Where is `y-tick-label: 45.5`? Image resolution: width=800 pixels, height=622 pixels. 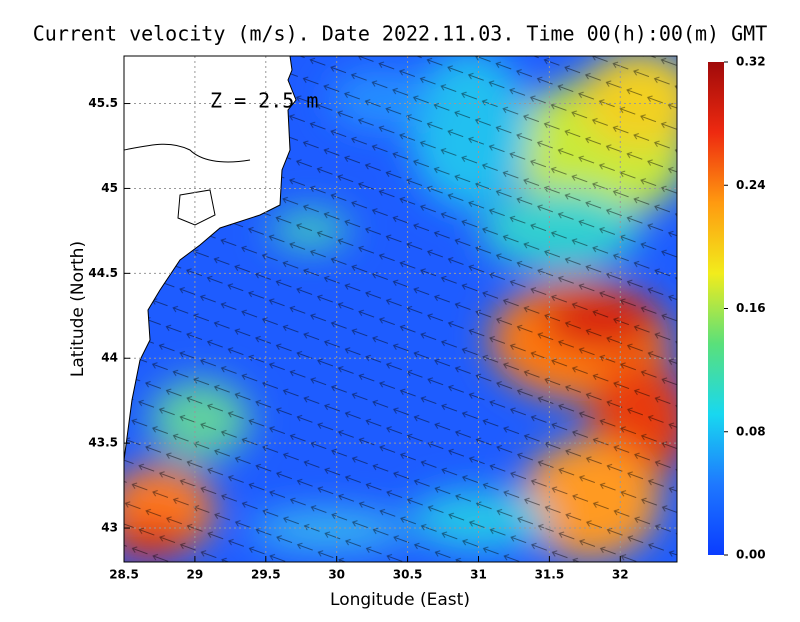 y-tick-label: 45.5 is located at coordinates (103, 103).